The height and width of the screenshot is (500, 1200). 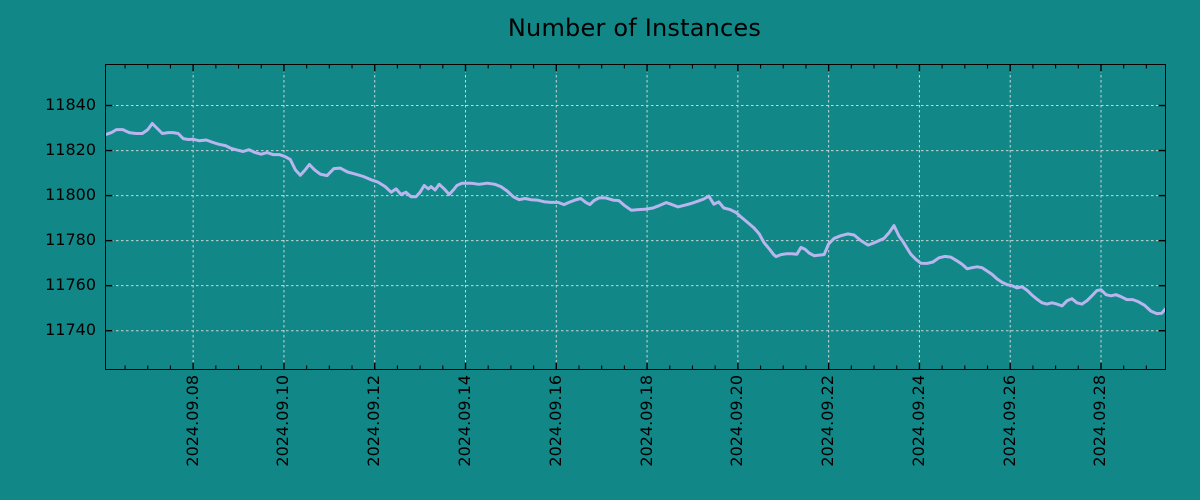 What do you see at coordinates (634, 28) in the screenshot?
I see `chart-title: Number of Instances` at bounding box center [634, 28].